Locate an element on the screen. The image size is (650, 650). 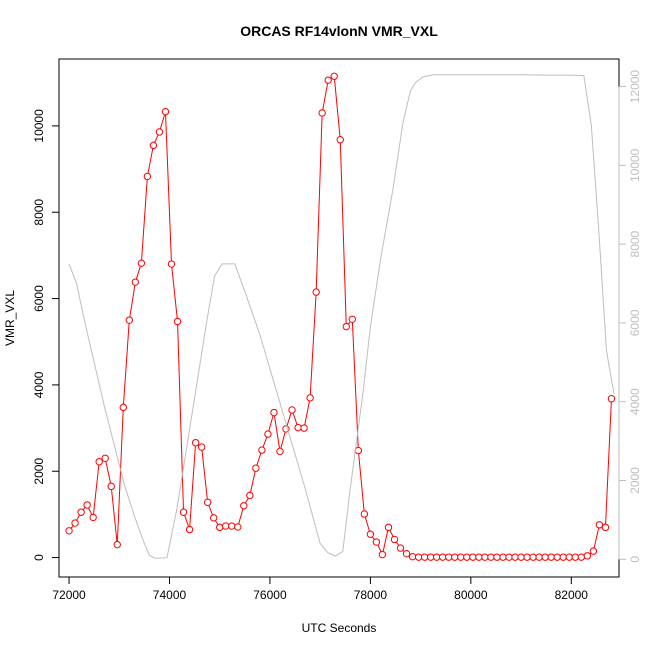
y-axis-right: 0 2000 4000 6000 8000 10000 12000 is located at coordinates (630, 316).